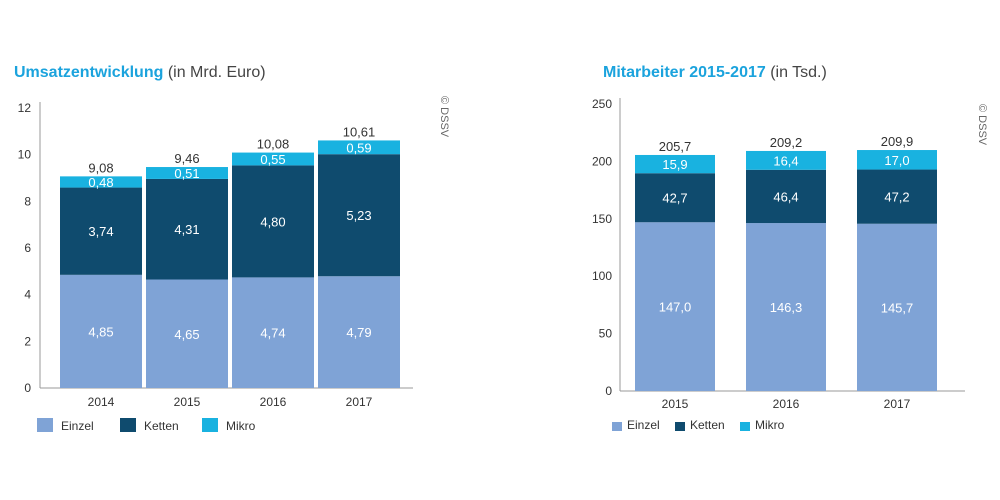 The width and height of the screenshot is (1000, 500). I want to click on y-tick-label: 4, so click(27, 295).